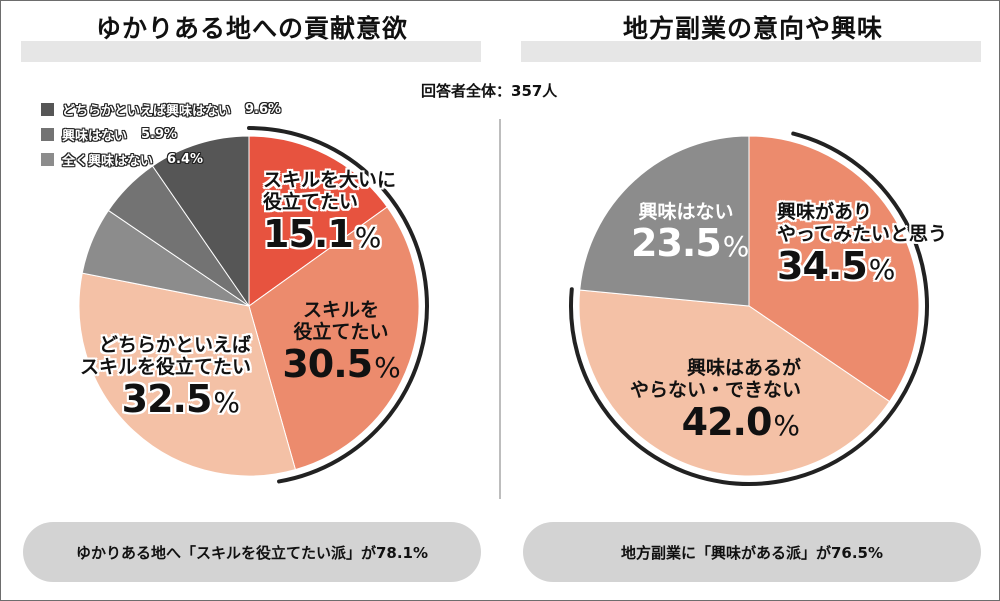 This screenshot has height=601, width=1000. What do you see at coordinates (686, 212) in the screenshot?
I see `slice-label-text: 興味はない` at bounding box center [686, 212].